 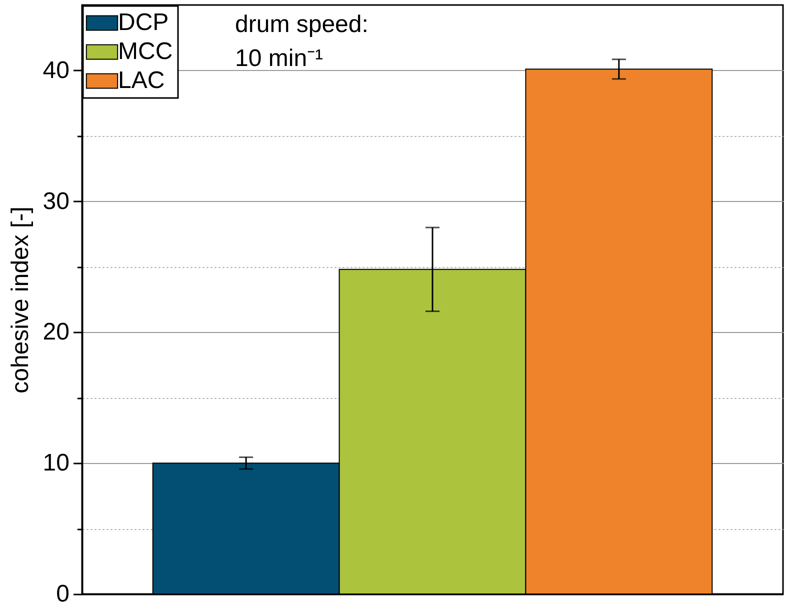 What do you see at coordinates (63, 593) in the screenshot?
I see `y-tick-label: 0` at bounding box center [63, 593].